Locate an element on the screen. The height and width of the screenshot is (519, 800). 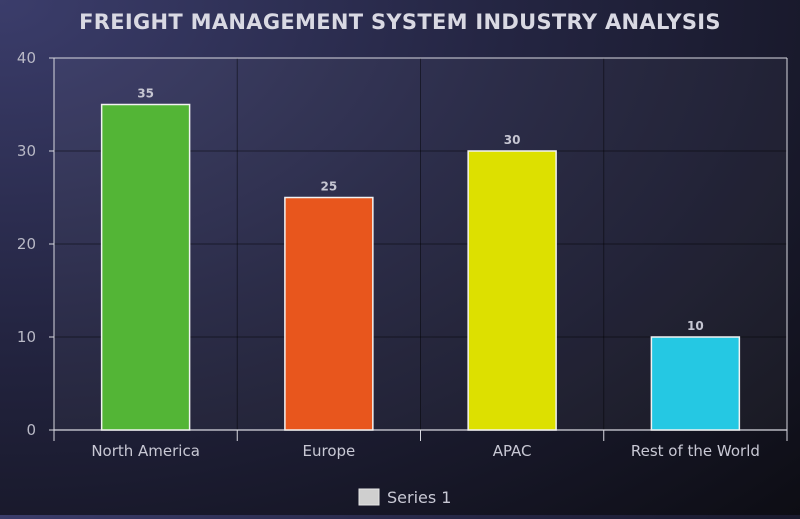
legend-label-series-1: Series 1 is located at coordinates (419, 497).